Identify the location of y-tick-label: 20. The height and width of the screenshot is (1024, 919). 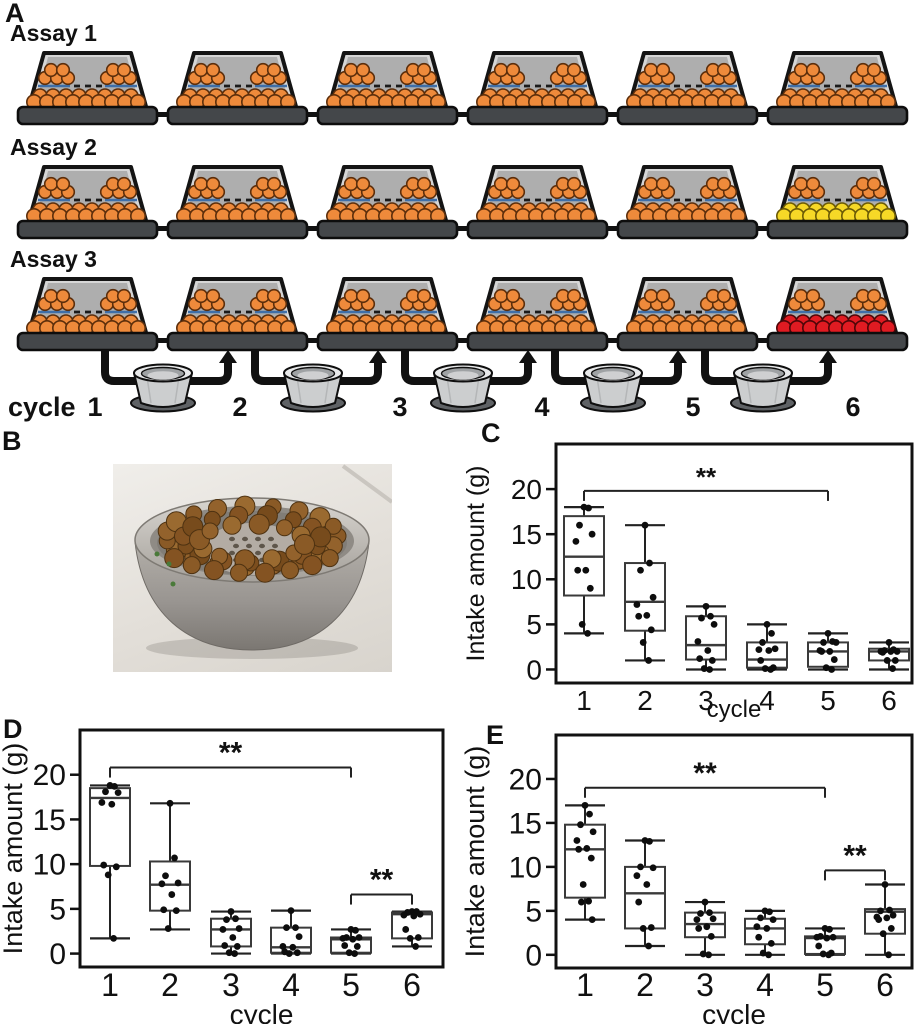
(49, 775).